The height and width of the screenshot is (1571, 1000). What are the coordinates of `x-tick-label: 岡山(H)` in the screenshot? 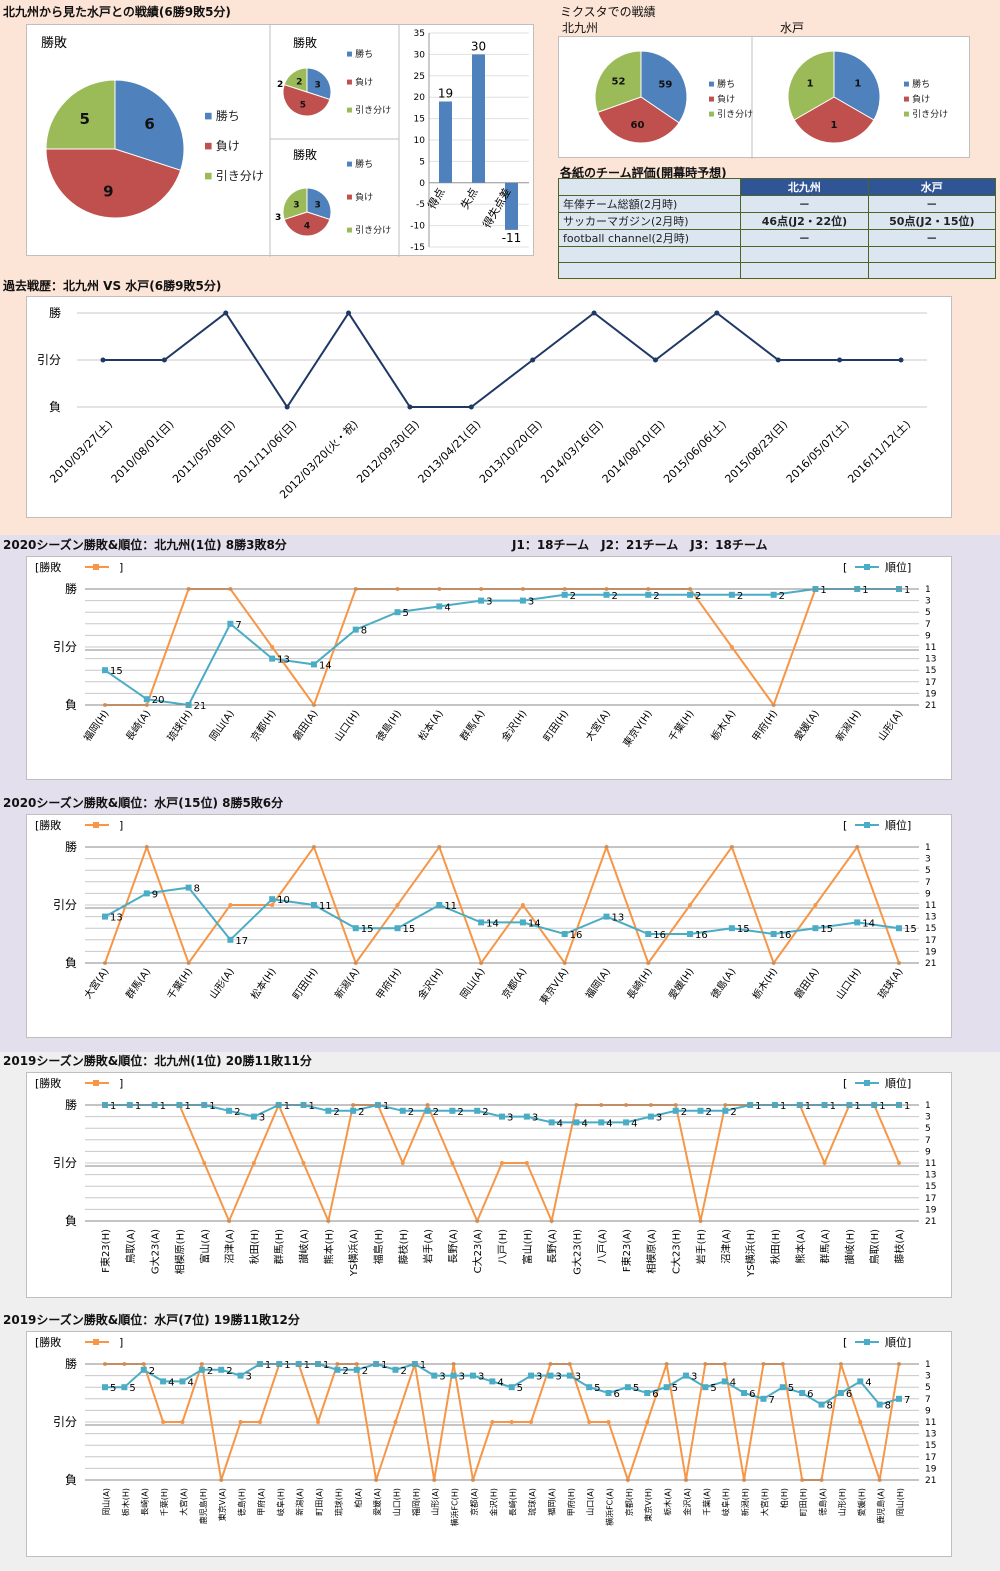 It's located at (900, 1502).